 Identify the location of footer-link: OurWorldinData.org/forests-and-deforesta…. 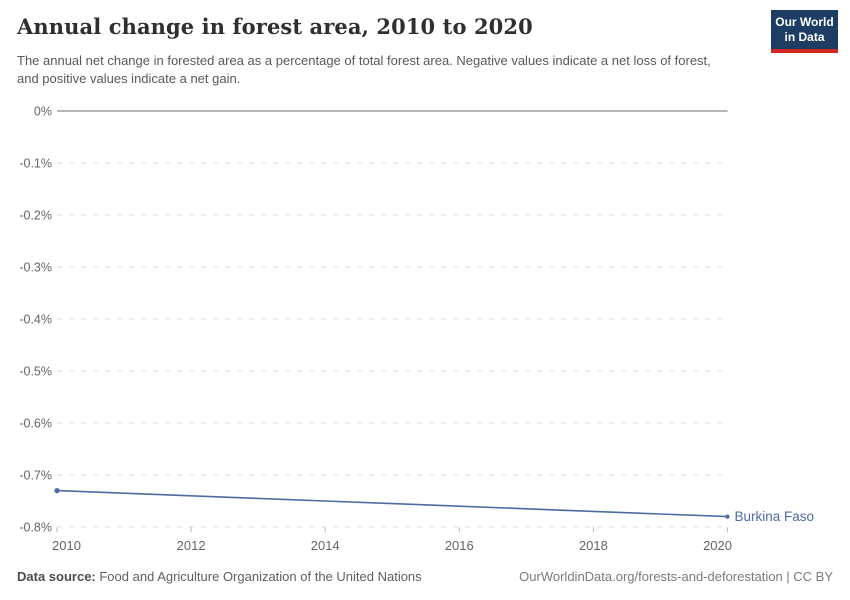
(676, 576).